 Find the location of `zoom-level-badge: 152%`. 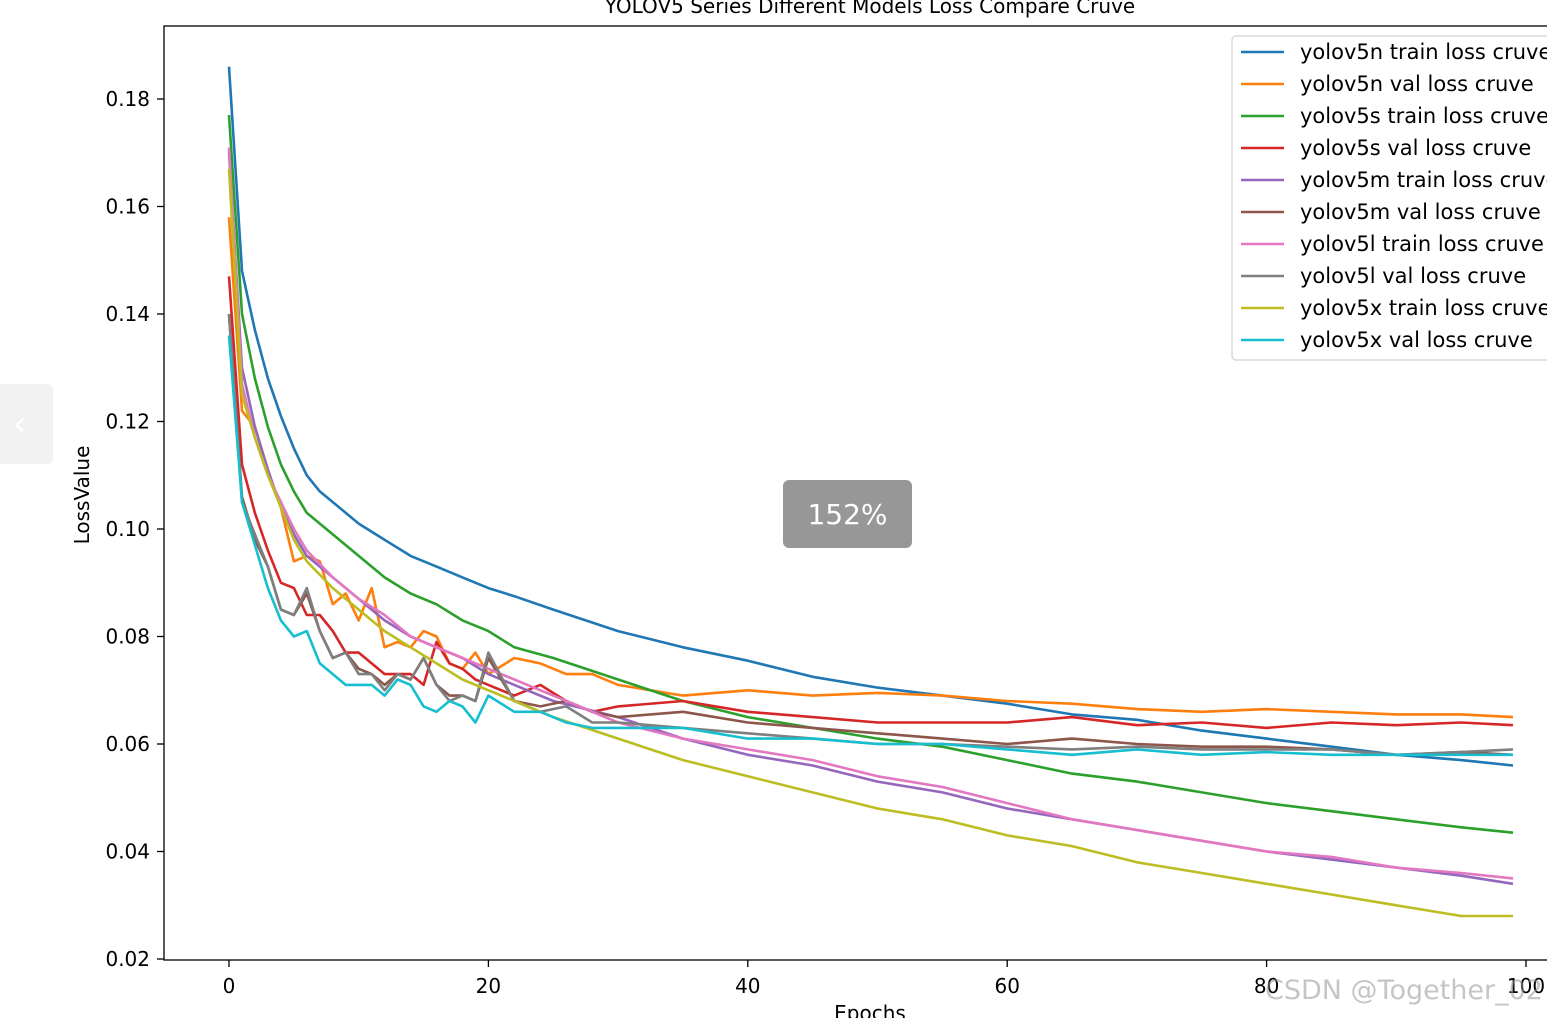

zoom-level-badge: 152% is located at coordinates (847, 514).